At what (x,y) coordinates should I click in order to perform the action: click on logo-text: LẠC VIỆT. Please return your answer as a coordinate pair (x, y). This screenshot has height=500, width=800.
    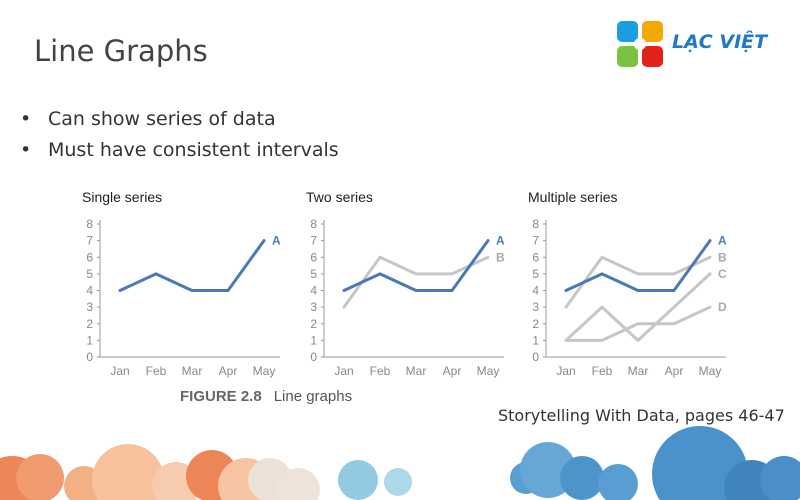
    Looking at the image, I should click on (720, 42).